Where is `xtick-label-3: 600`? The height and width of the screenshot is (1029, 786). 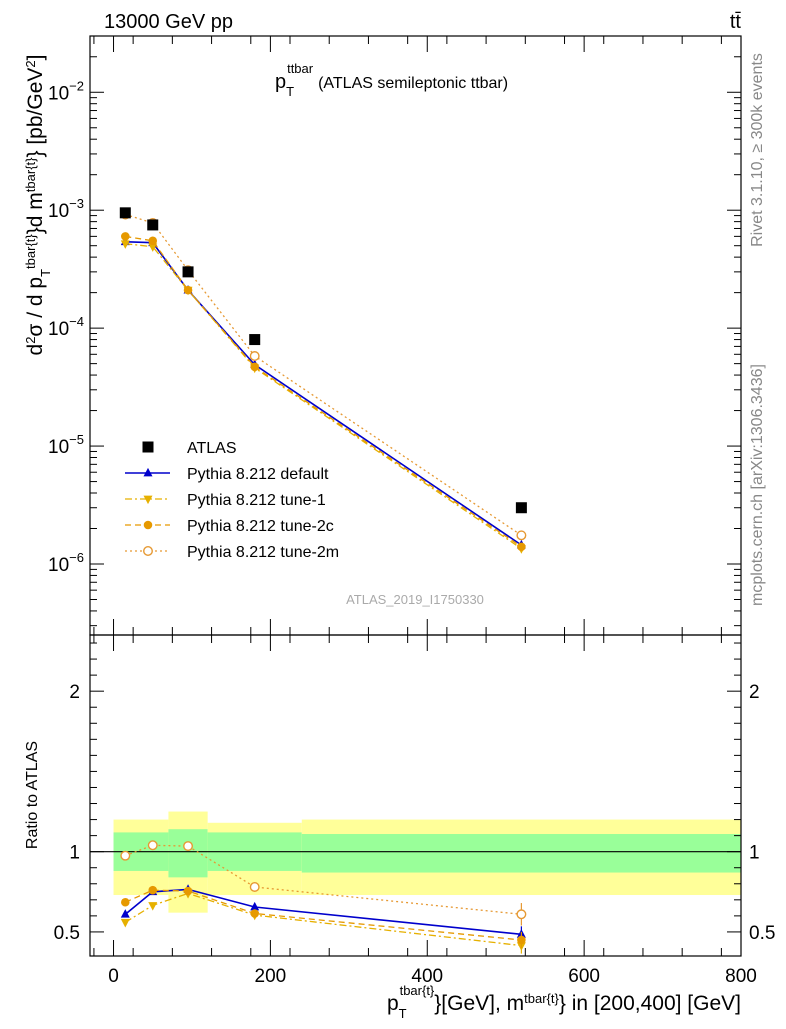 xtick-label-3: 600 is located at coordinates (584, 976).